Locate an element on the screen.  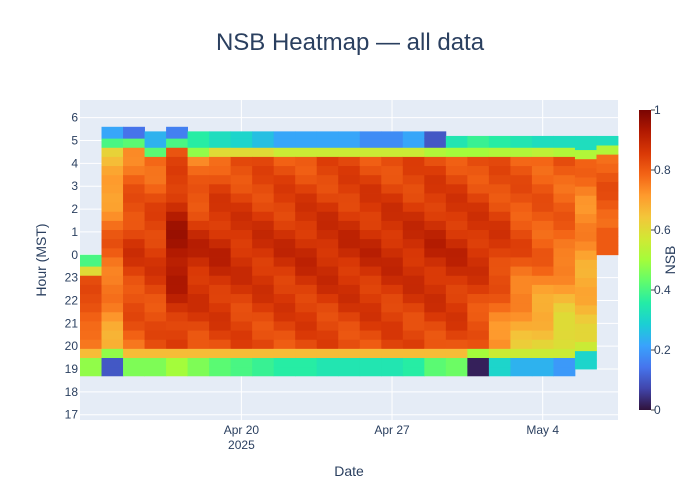
colorbar-tick-label: 0 is located at coordinates (657, 410).